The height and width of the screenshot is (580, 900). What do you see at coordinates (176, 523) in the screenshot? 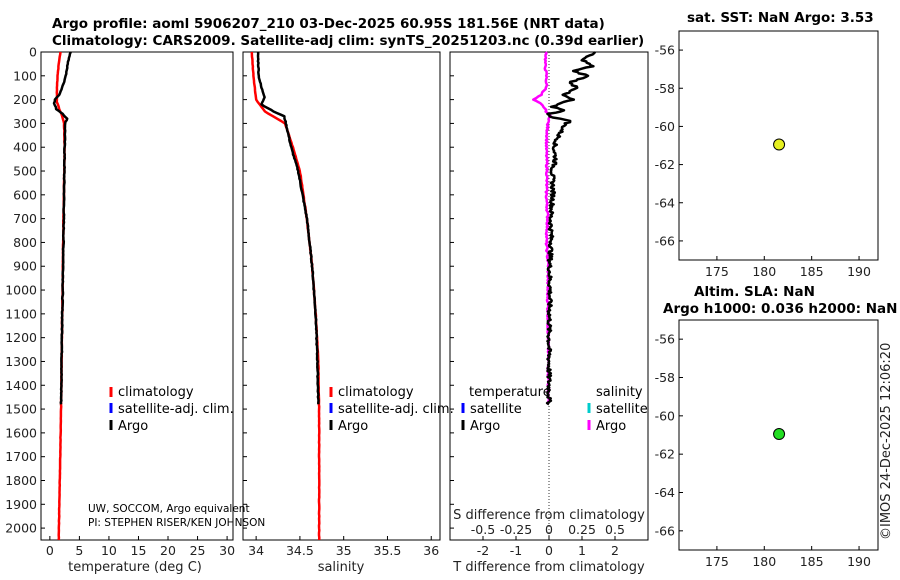
I see `credit-line-2: PI: STEPHEN RISER/KEN JOHNSON` at bounding box center [176, 523].